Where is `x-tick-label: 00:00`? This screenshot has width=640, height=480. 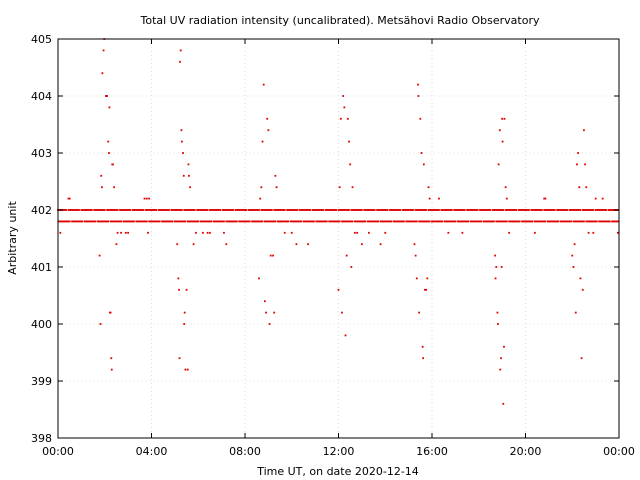
x-tick-label: 00:00 is located at coordinates (619, 451).